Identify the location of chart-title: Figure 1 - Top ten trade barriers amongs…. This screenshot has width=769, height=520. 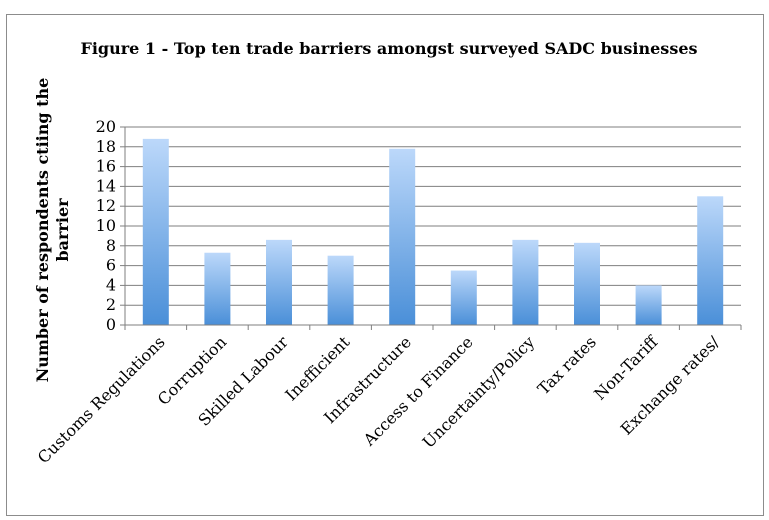
(388, 48).